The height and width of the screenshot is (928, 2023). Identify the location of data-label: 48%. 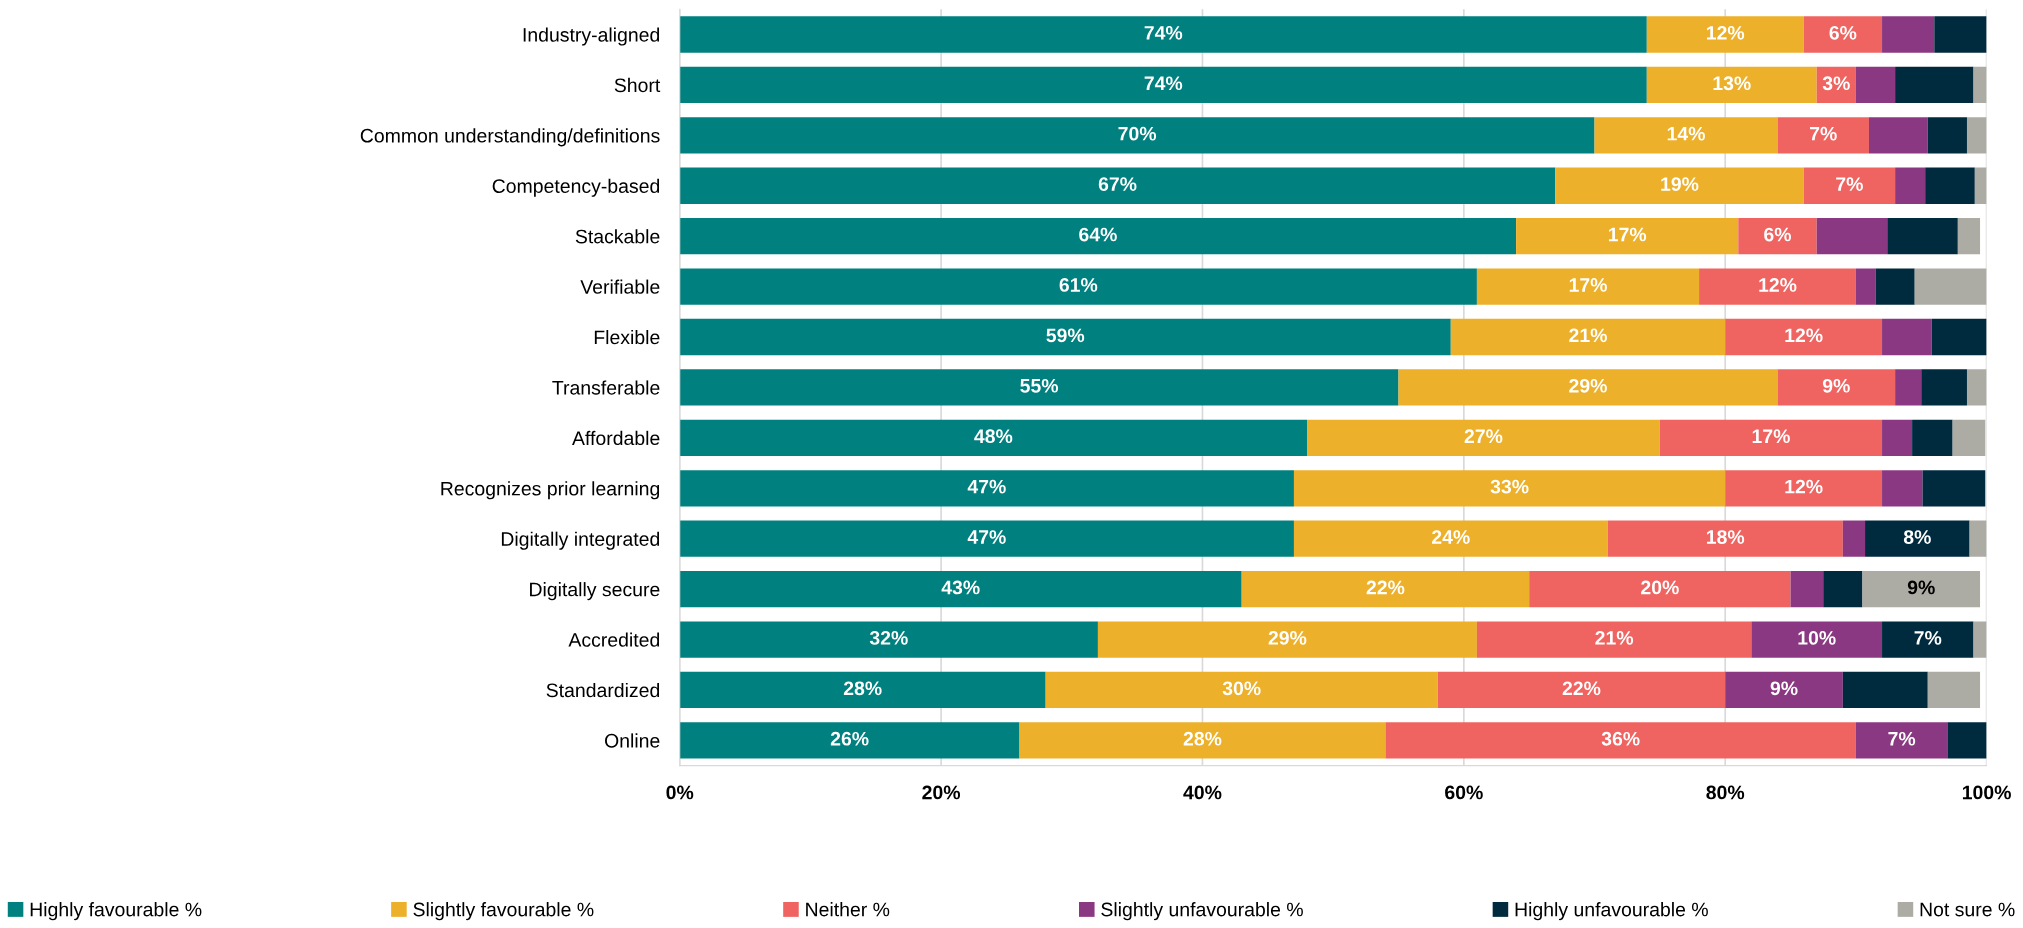
(993, 436).